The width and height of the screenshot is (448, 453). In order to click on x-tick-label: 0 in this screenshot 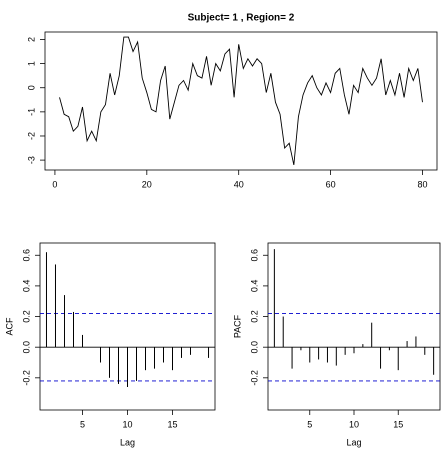, I will do `click(54, 184)`.